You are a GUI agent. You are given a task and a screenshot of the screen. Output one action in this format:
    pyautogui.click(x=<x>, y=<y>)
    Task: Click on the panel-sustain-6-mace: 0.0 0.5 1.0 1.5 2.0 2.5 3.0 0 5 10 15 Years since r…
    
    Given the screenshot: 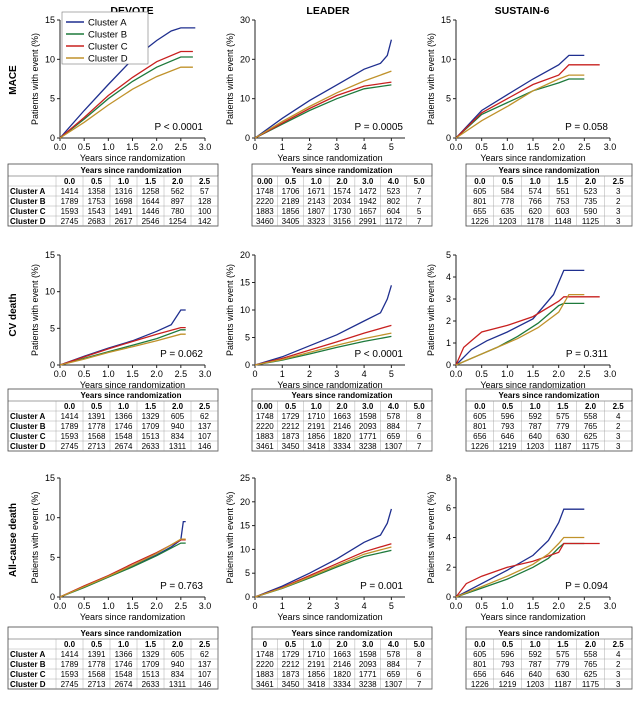 What is the action you would take?
    pyautogui.click(x=529, y=121)
    